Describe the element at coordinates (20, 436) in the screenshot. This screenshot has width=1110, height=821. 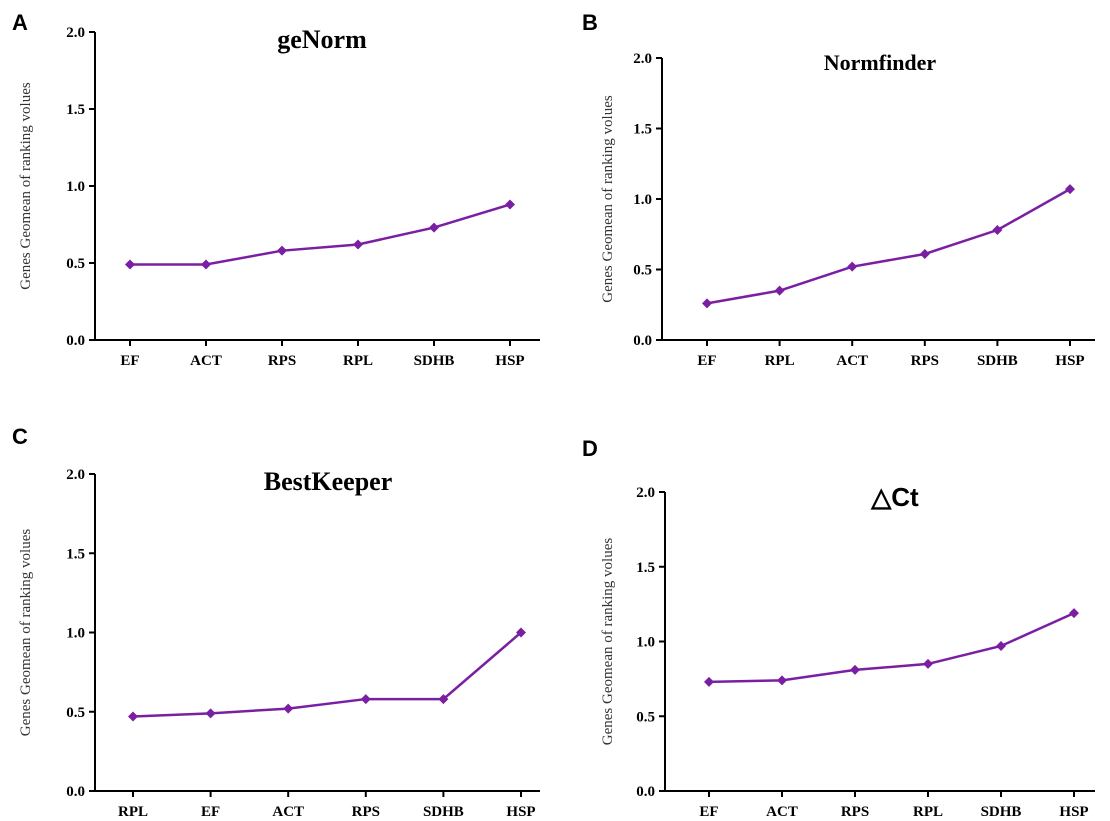
I see `panel-letter: C` at that location.